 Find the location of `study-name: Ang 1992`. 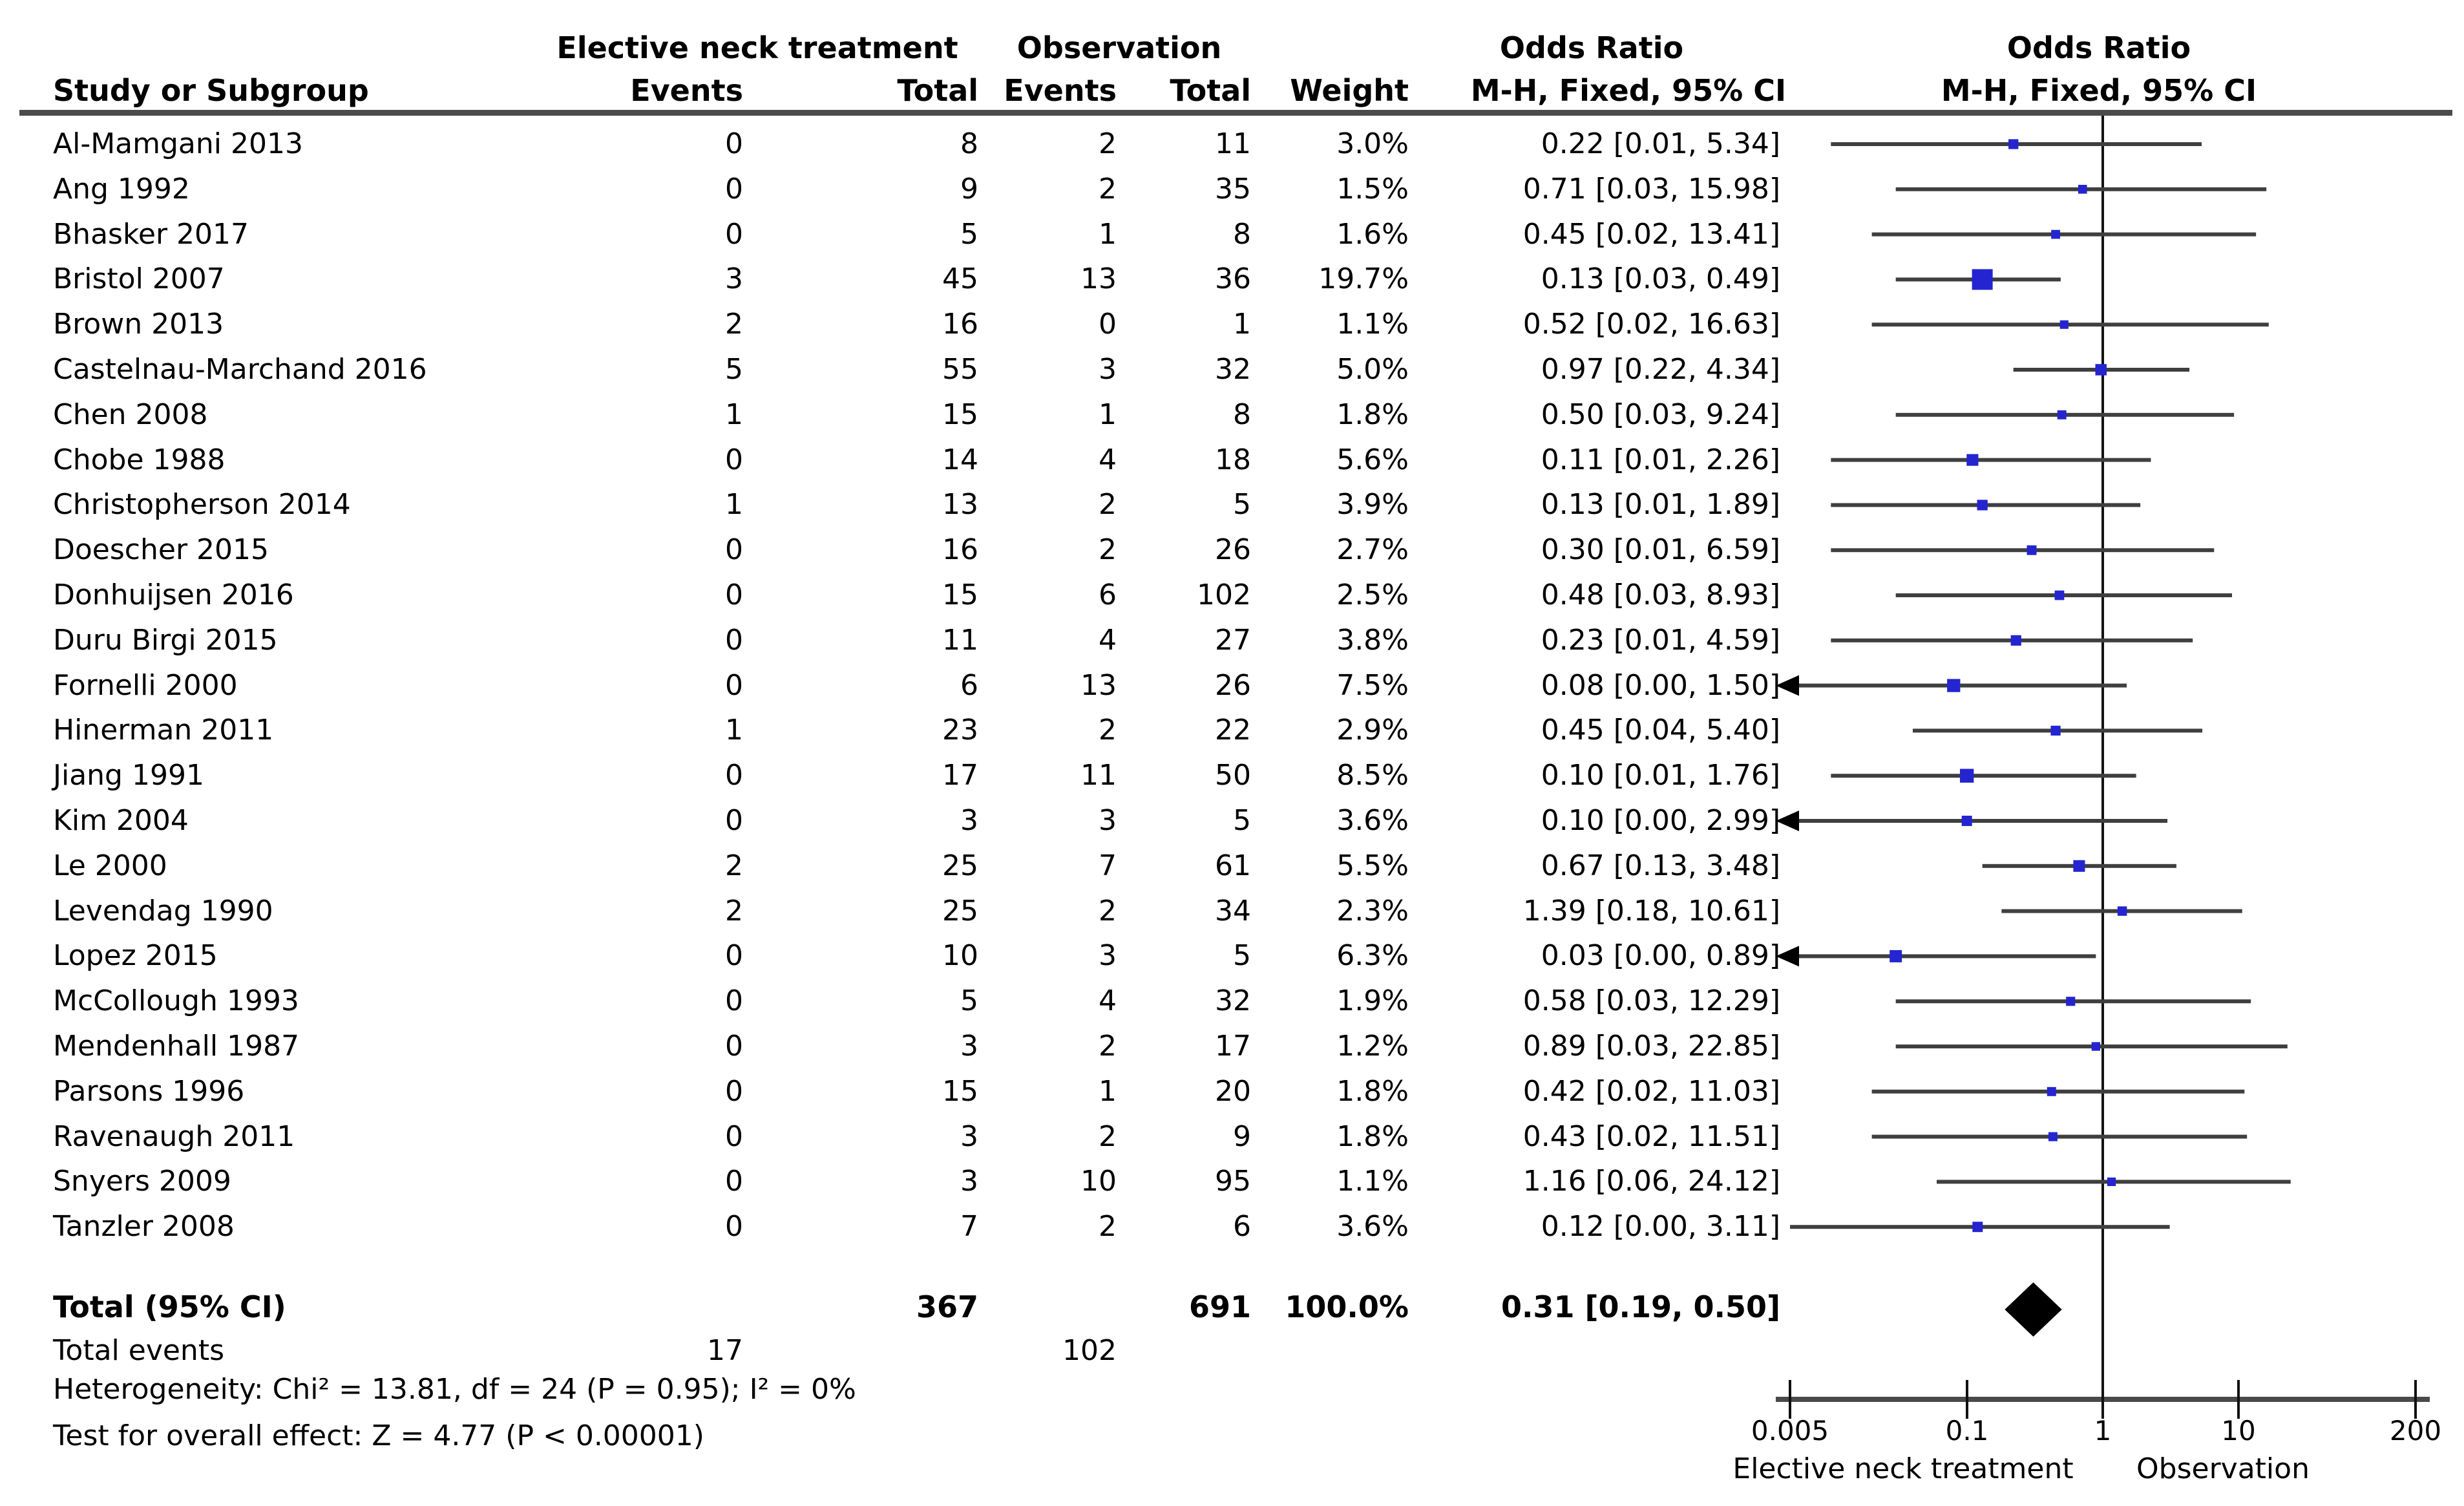

study-name: Ang 1992 is located at coordinates (121, 189).